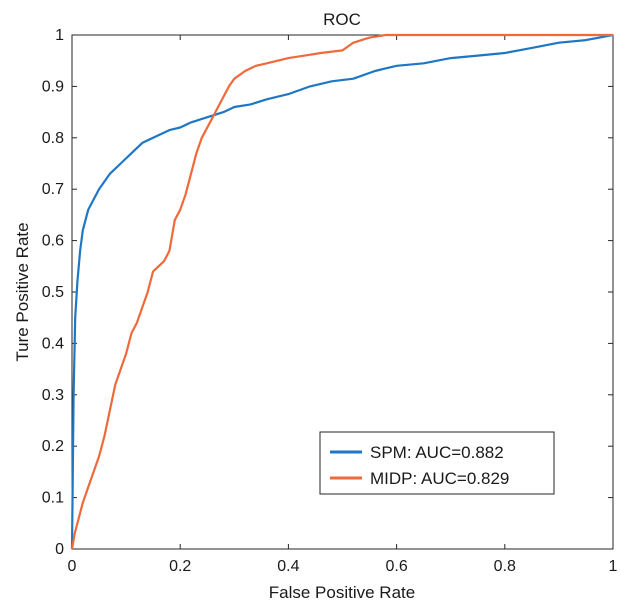 This screenshot has width=621, height=604. Describe the element at coordinates (180, 566) in the screenshot. I see `x-tick-label: 0.2` at that location.